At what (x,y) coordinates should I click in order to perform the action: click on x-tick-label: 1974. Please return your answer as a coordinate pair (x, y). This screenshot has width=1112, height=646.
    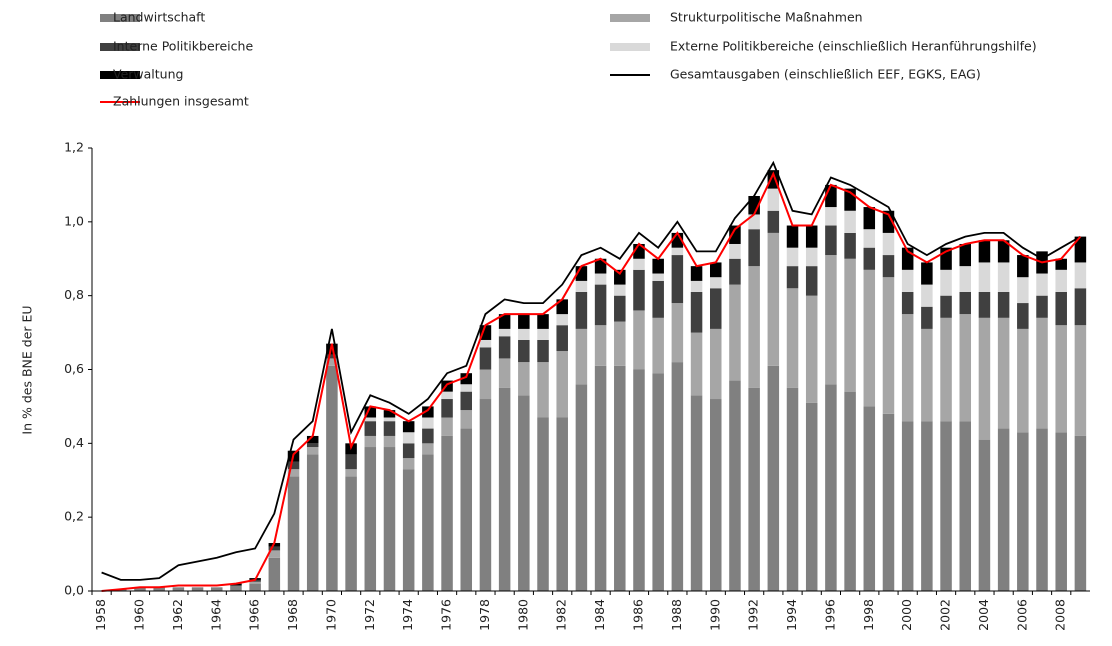
    Looking at the image, I should click on (407, 615).